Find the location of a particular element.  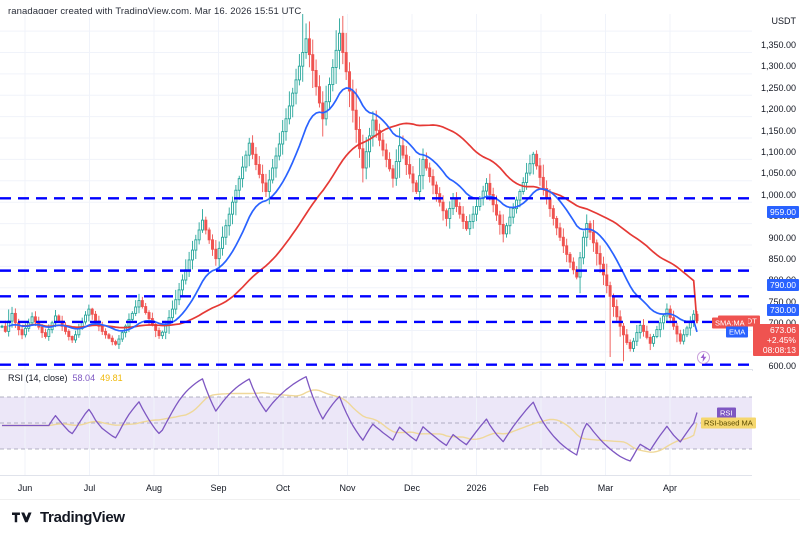

pane-divider is located at coordinates (376, 369).